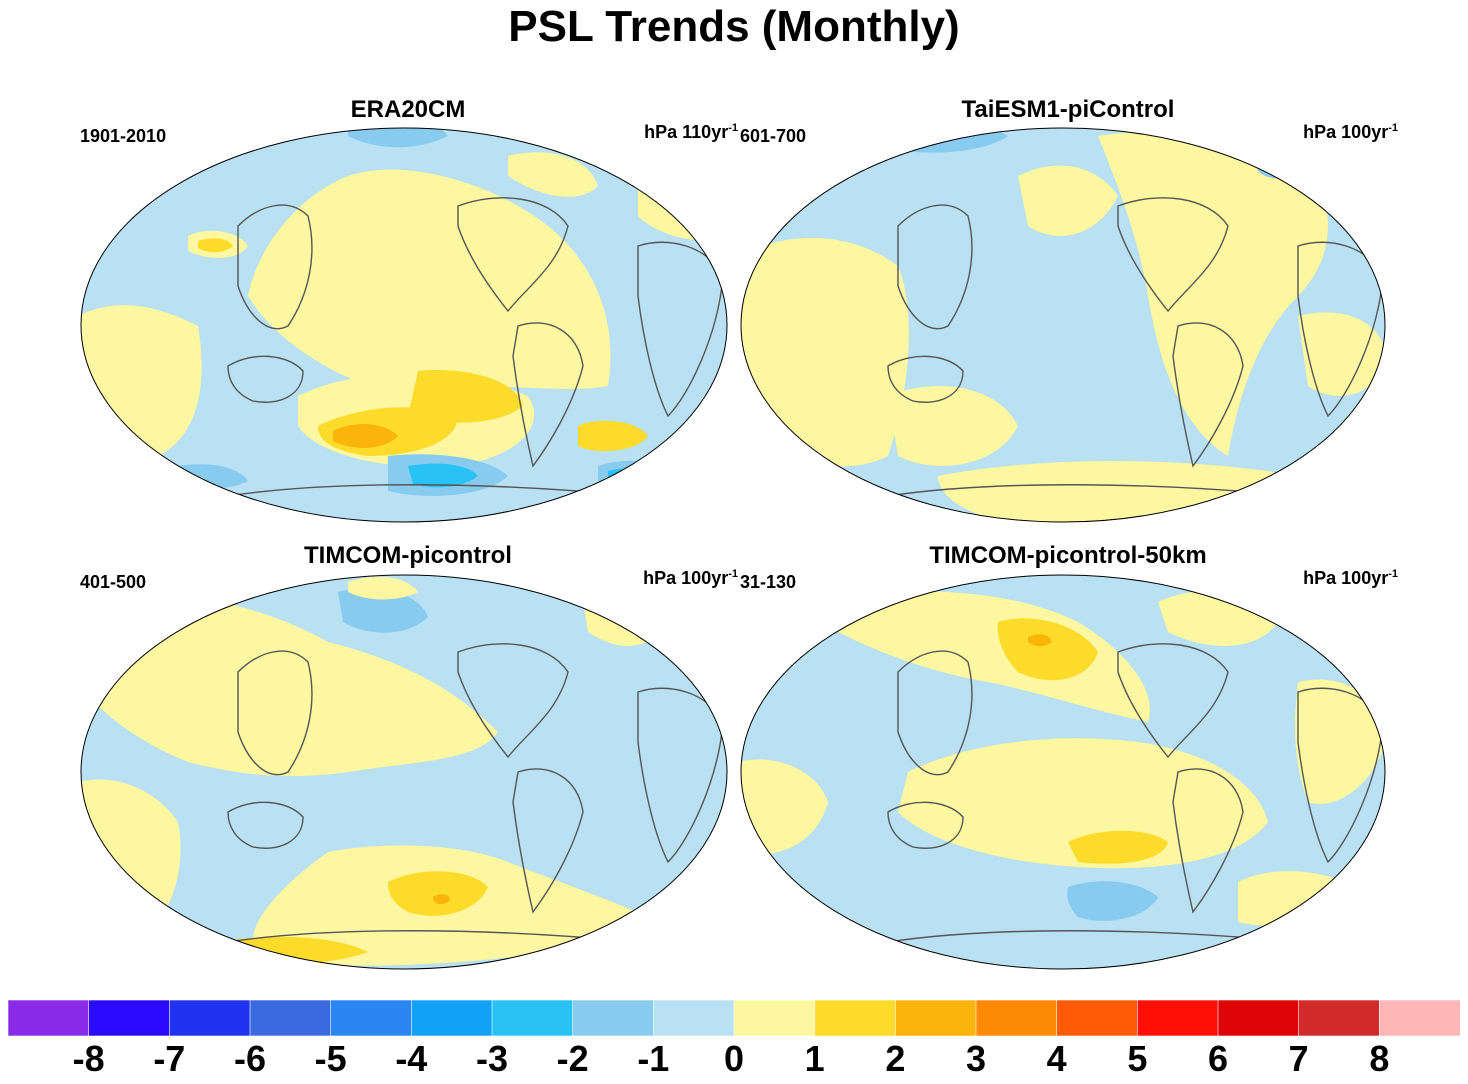 The height and width of the screenshot is (1084, 1468). I want to click on panel-period: 1901-2010, so click(123, 136).